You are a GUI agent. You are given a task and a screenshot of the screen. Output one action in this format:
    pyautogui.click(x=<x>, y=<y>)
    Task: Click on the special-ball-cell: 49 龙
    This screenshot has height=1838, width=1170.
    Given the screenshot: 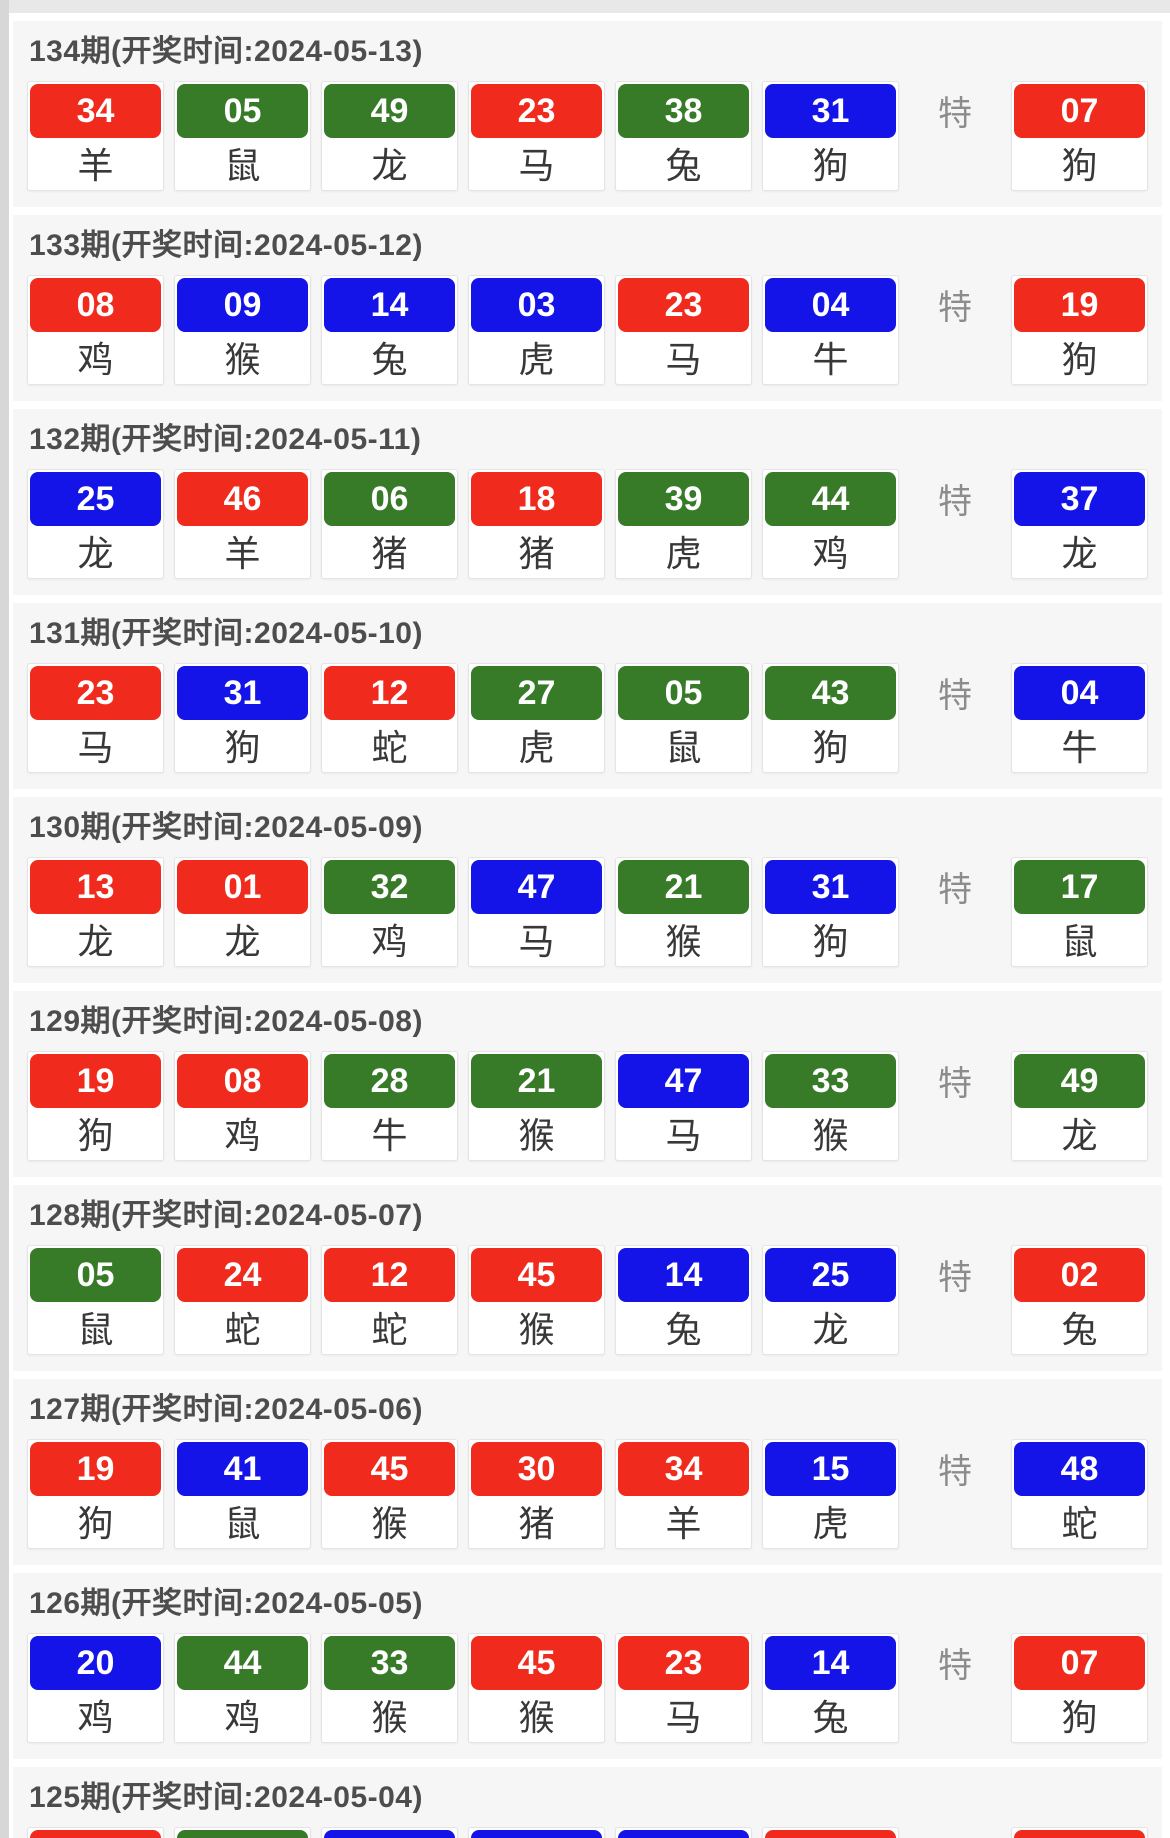 What is the action you would take?
    pyautogui.click(x=1079, y=1106)
    